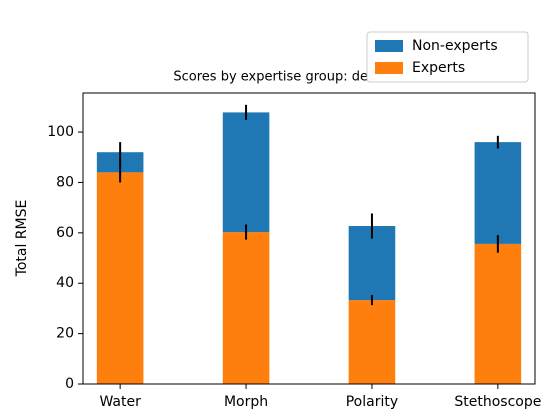 The image size is (542, 410). I want to click on x-tick-label: Water, so click(120, 402).